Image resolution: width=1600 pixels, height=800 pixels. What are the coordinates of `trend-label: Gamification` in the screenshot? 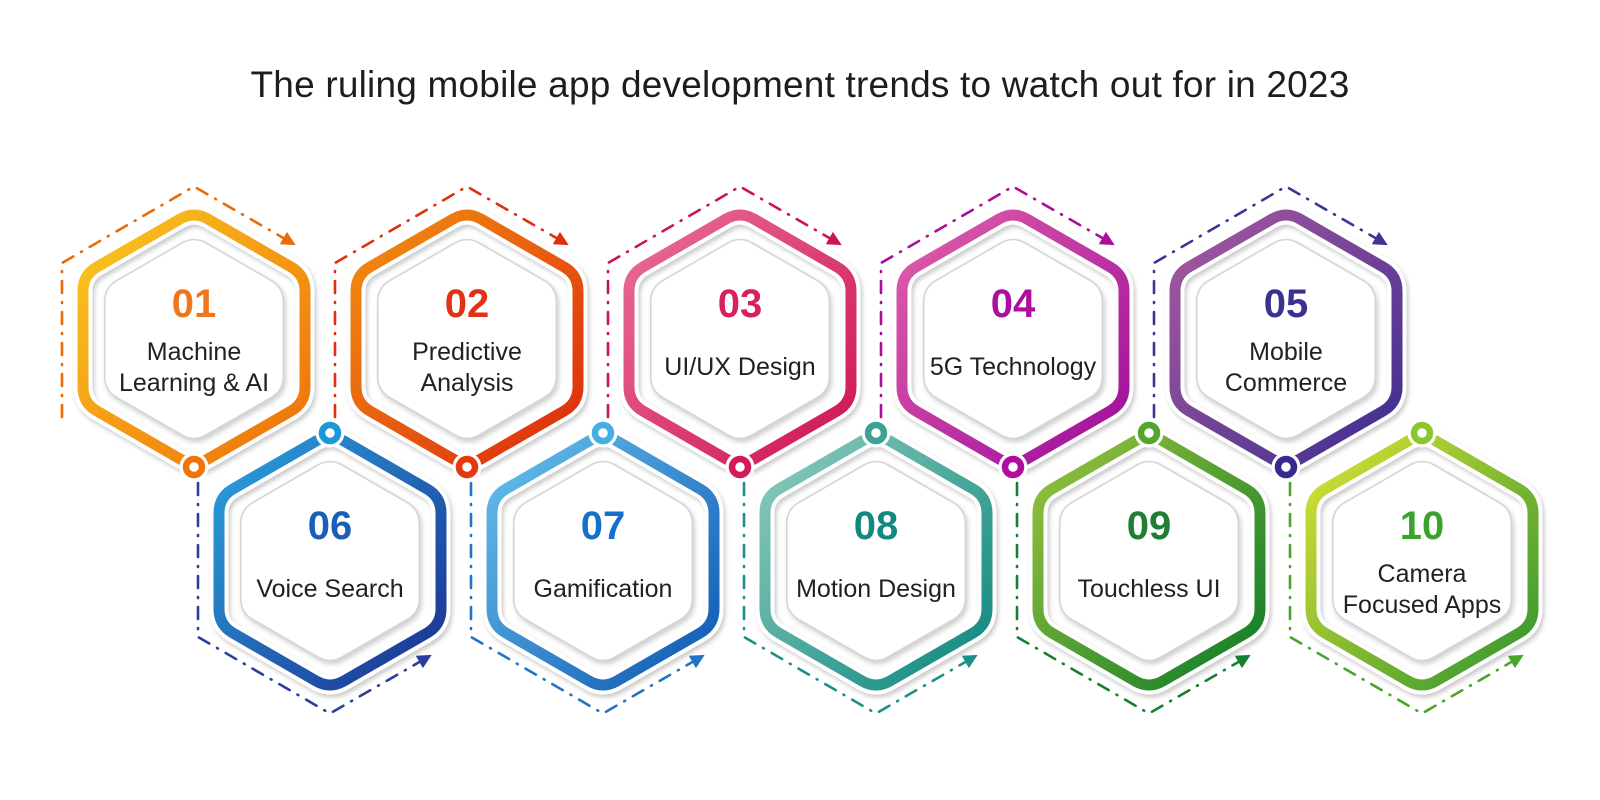 It's located at (603, 589).